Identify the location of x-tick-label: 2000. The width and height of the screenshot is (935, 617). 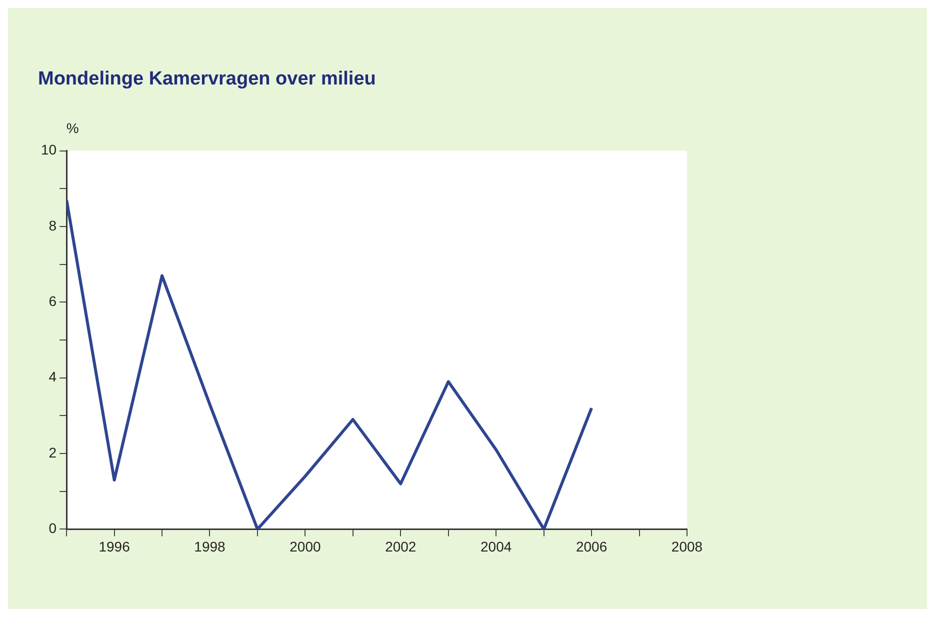
(305, 546).